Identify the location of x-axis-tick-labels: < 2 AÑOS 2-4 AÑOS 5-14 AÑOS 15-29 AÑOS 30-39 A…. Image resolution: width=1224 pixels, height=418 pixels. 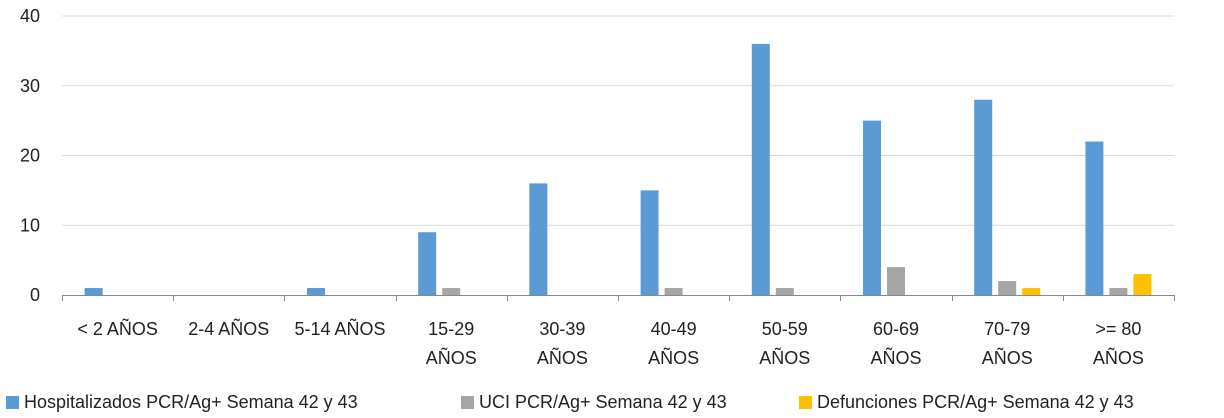
(610, 343).